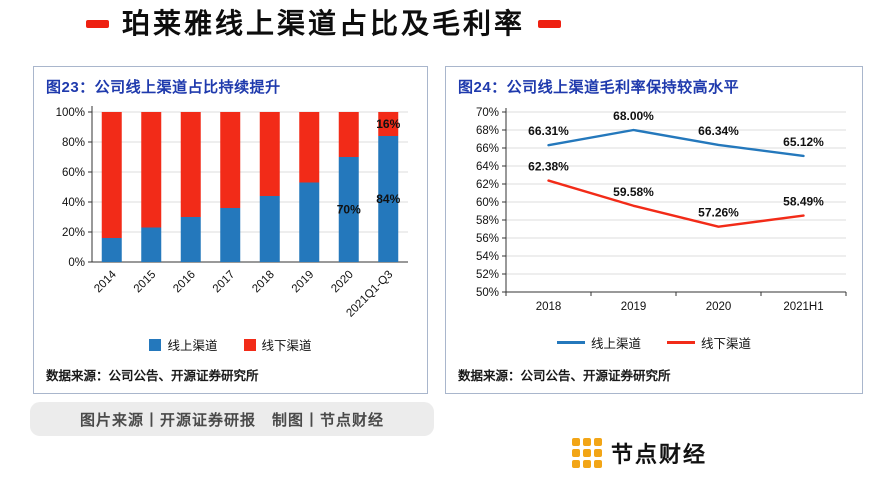 The width and height of the screenshot is (894, 477). I want to click on x-tick-label: 2016, so click(184, 282).